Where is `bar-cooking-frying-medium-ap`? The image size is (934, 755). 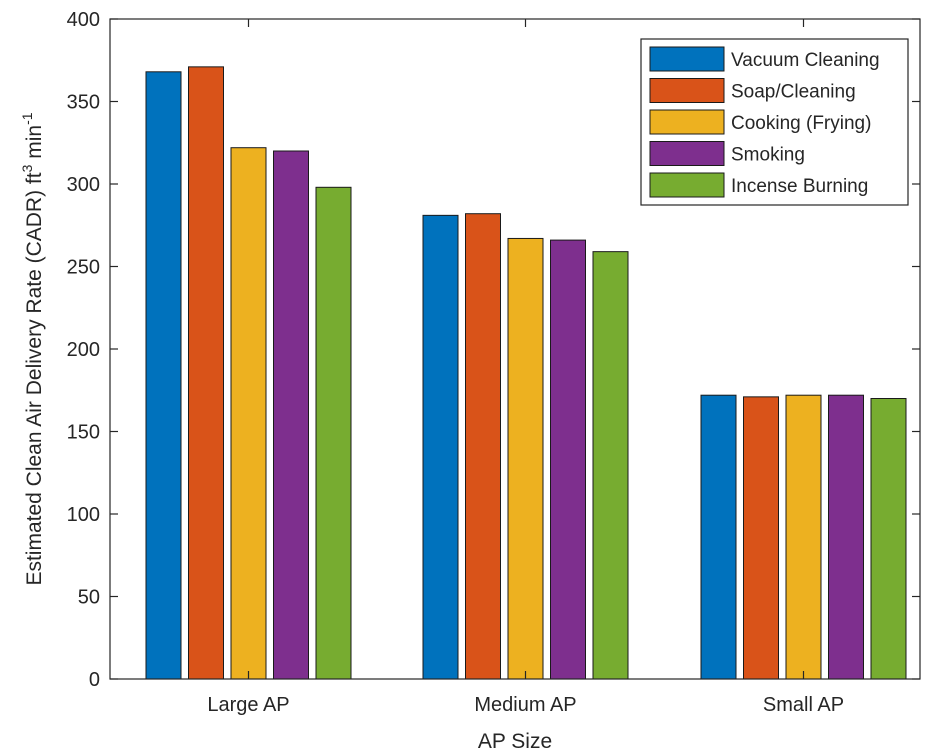
bar-cooking-frying-medium-ap is located at coordinates (525, 458).